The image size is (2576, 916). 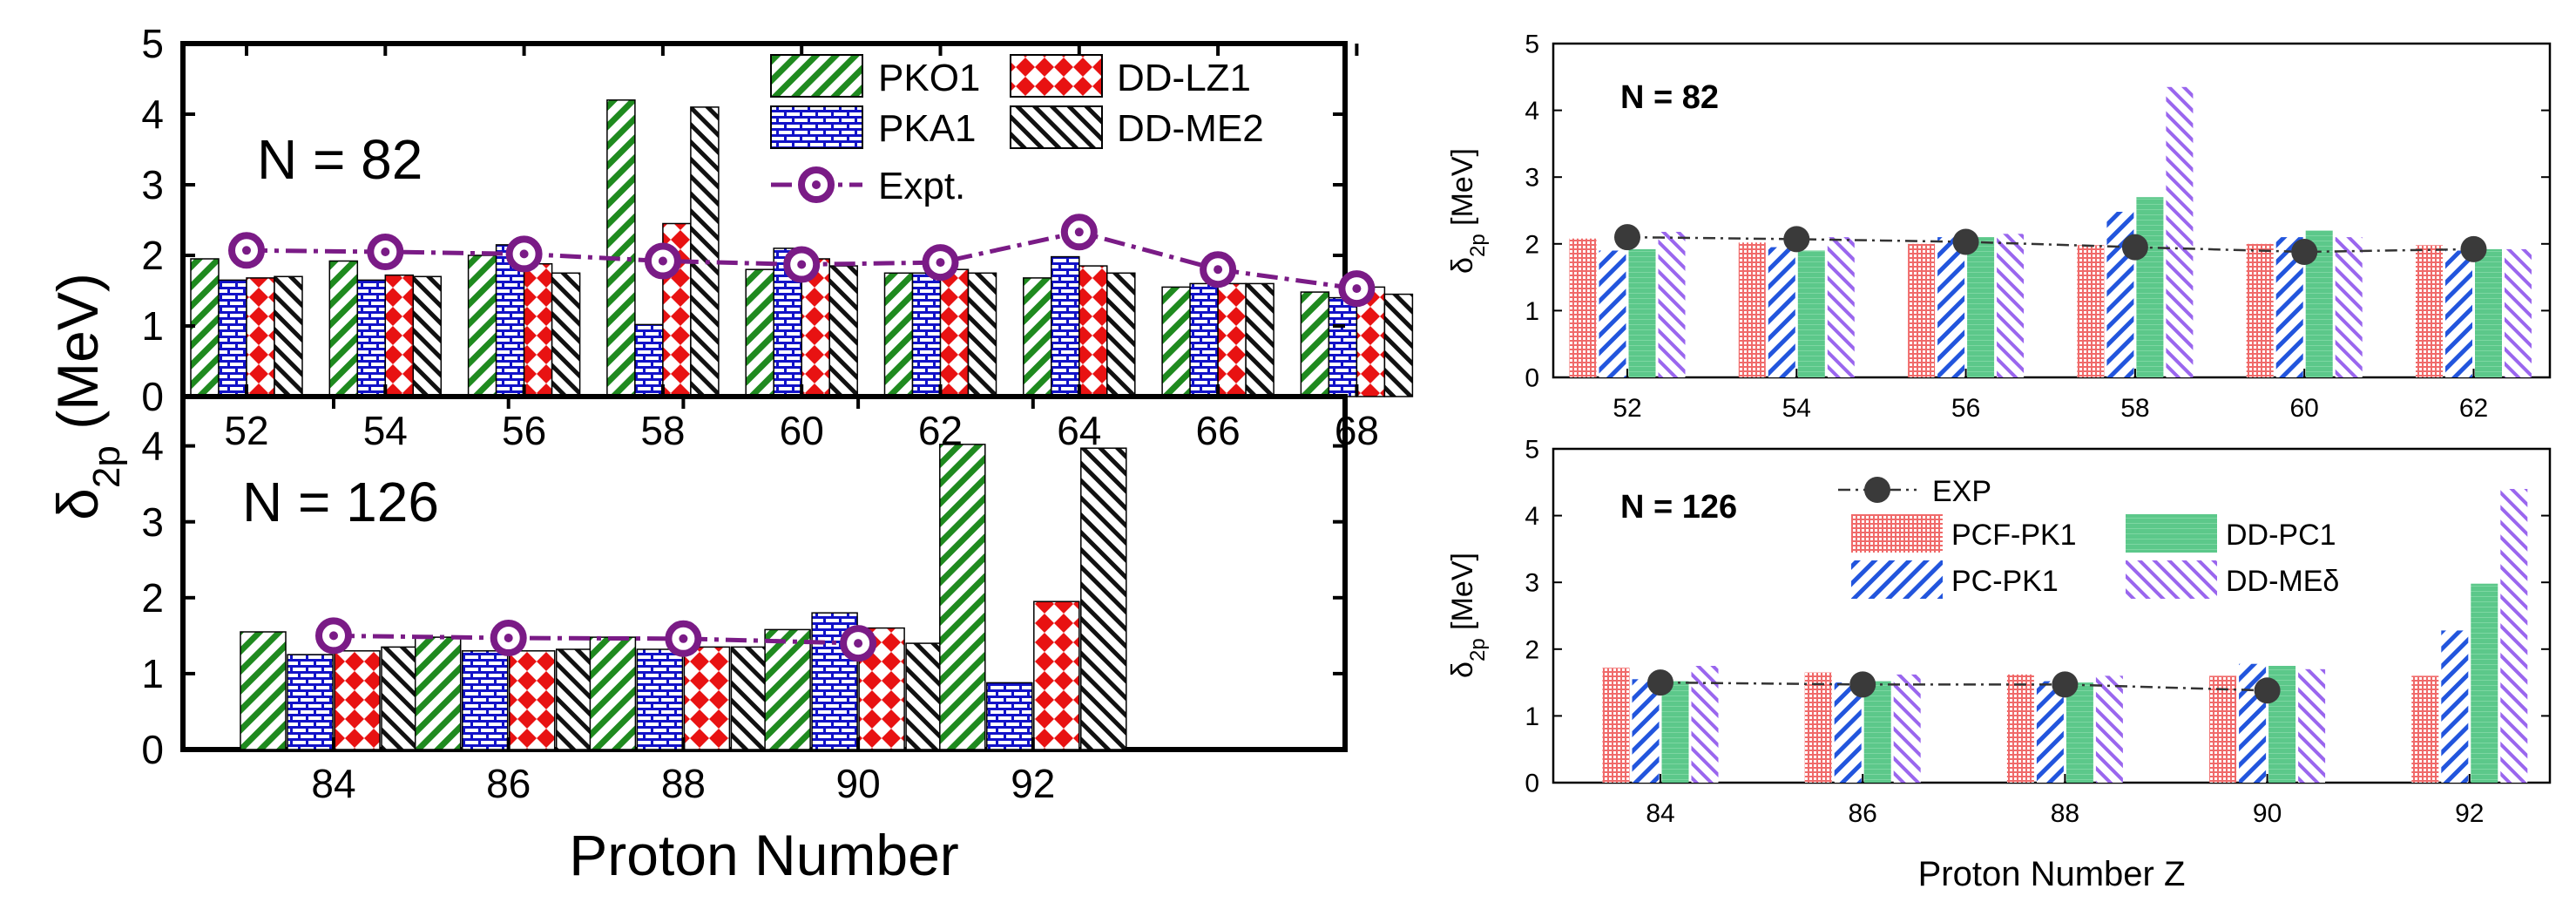 I want to click on y-tick-label: 3, so click(x=152, y=184).